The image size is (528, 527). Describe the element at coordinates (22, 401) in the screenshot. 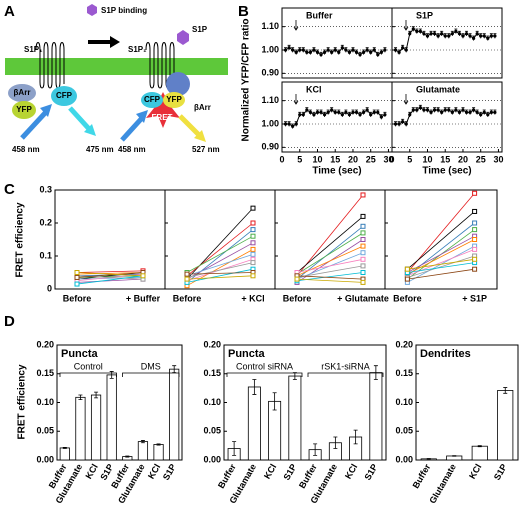

I see `y-axis-label: FRET efficiency` at that location.